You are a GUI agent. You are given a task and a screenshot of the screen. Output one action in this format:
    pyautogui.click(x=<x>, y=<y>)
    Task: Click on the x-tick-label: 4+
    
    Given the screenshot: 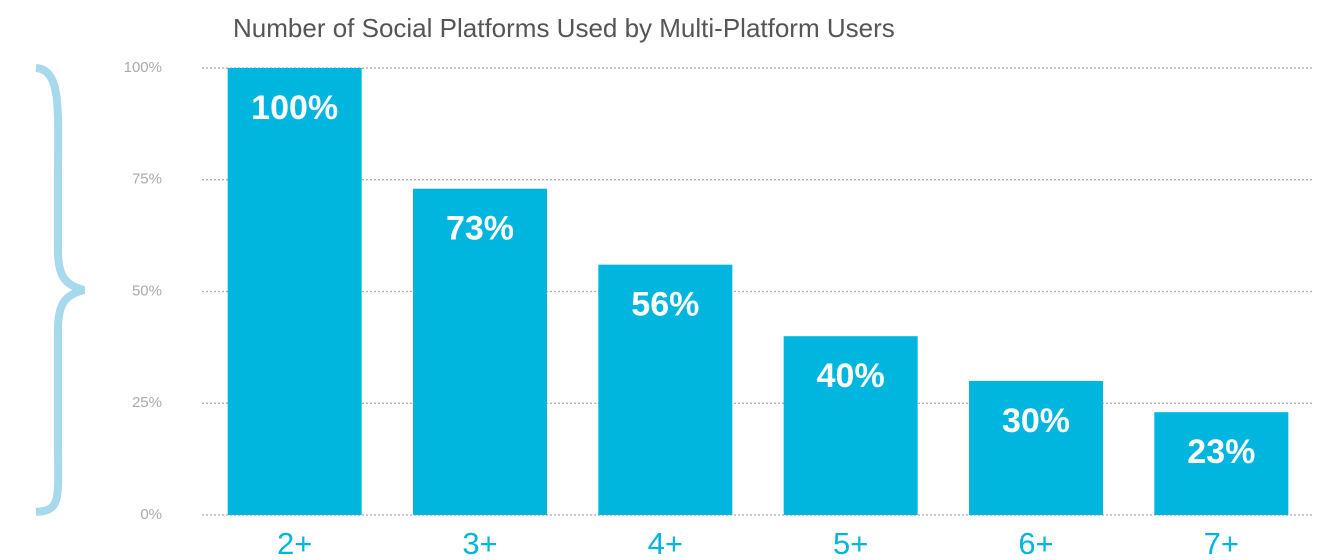 What is the action you would take?
    pyautogui.click(x=665, y=543)
    